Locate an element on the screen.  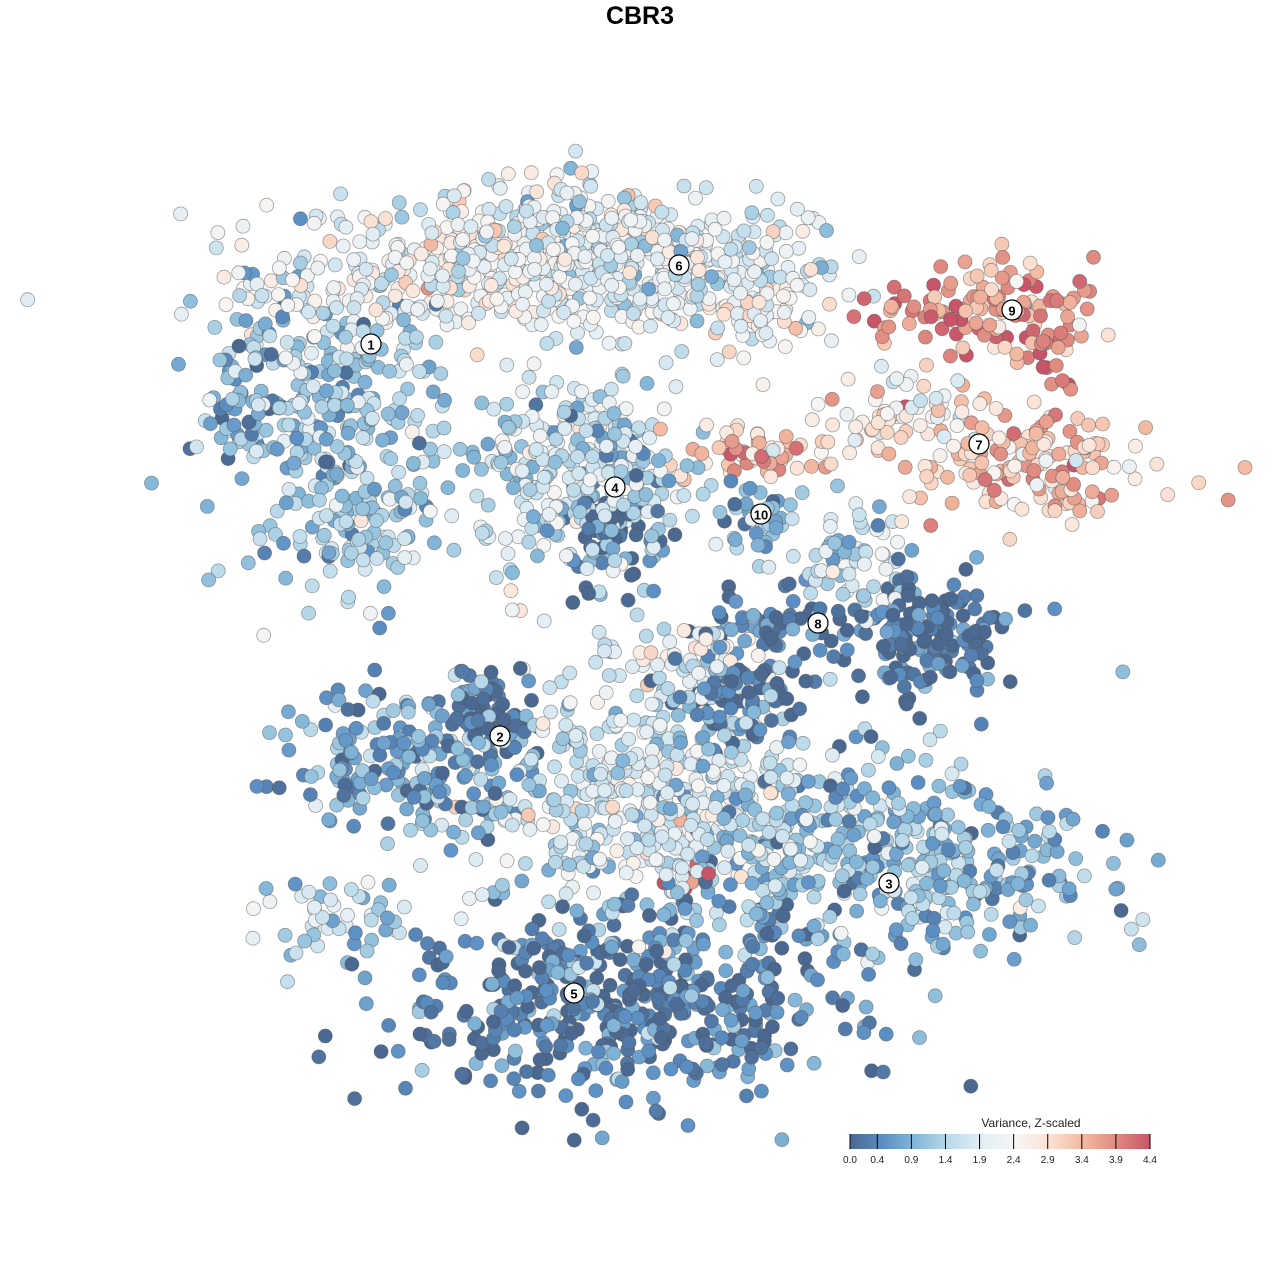
cluster-label-7: 7 is located at coordinates (979, 444).